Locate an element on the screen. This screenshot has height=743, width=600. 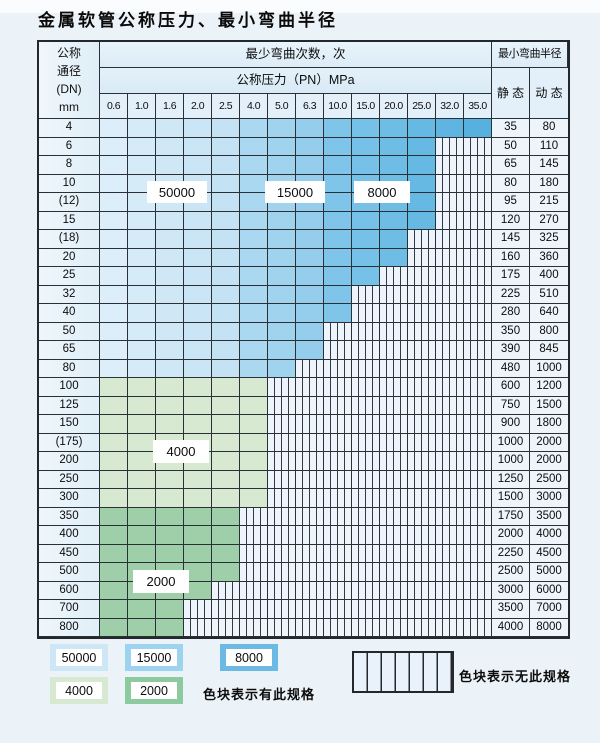
static-radius-cell: 1000 is located at coordinates (511, 461).